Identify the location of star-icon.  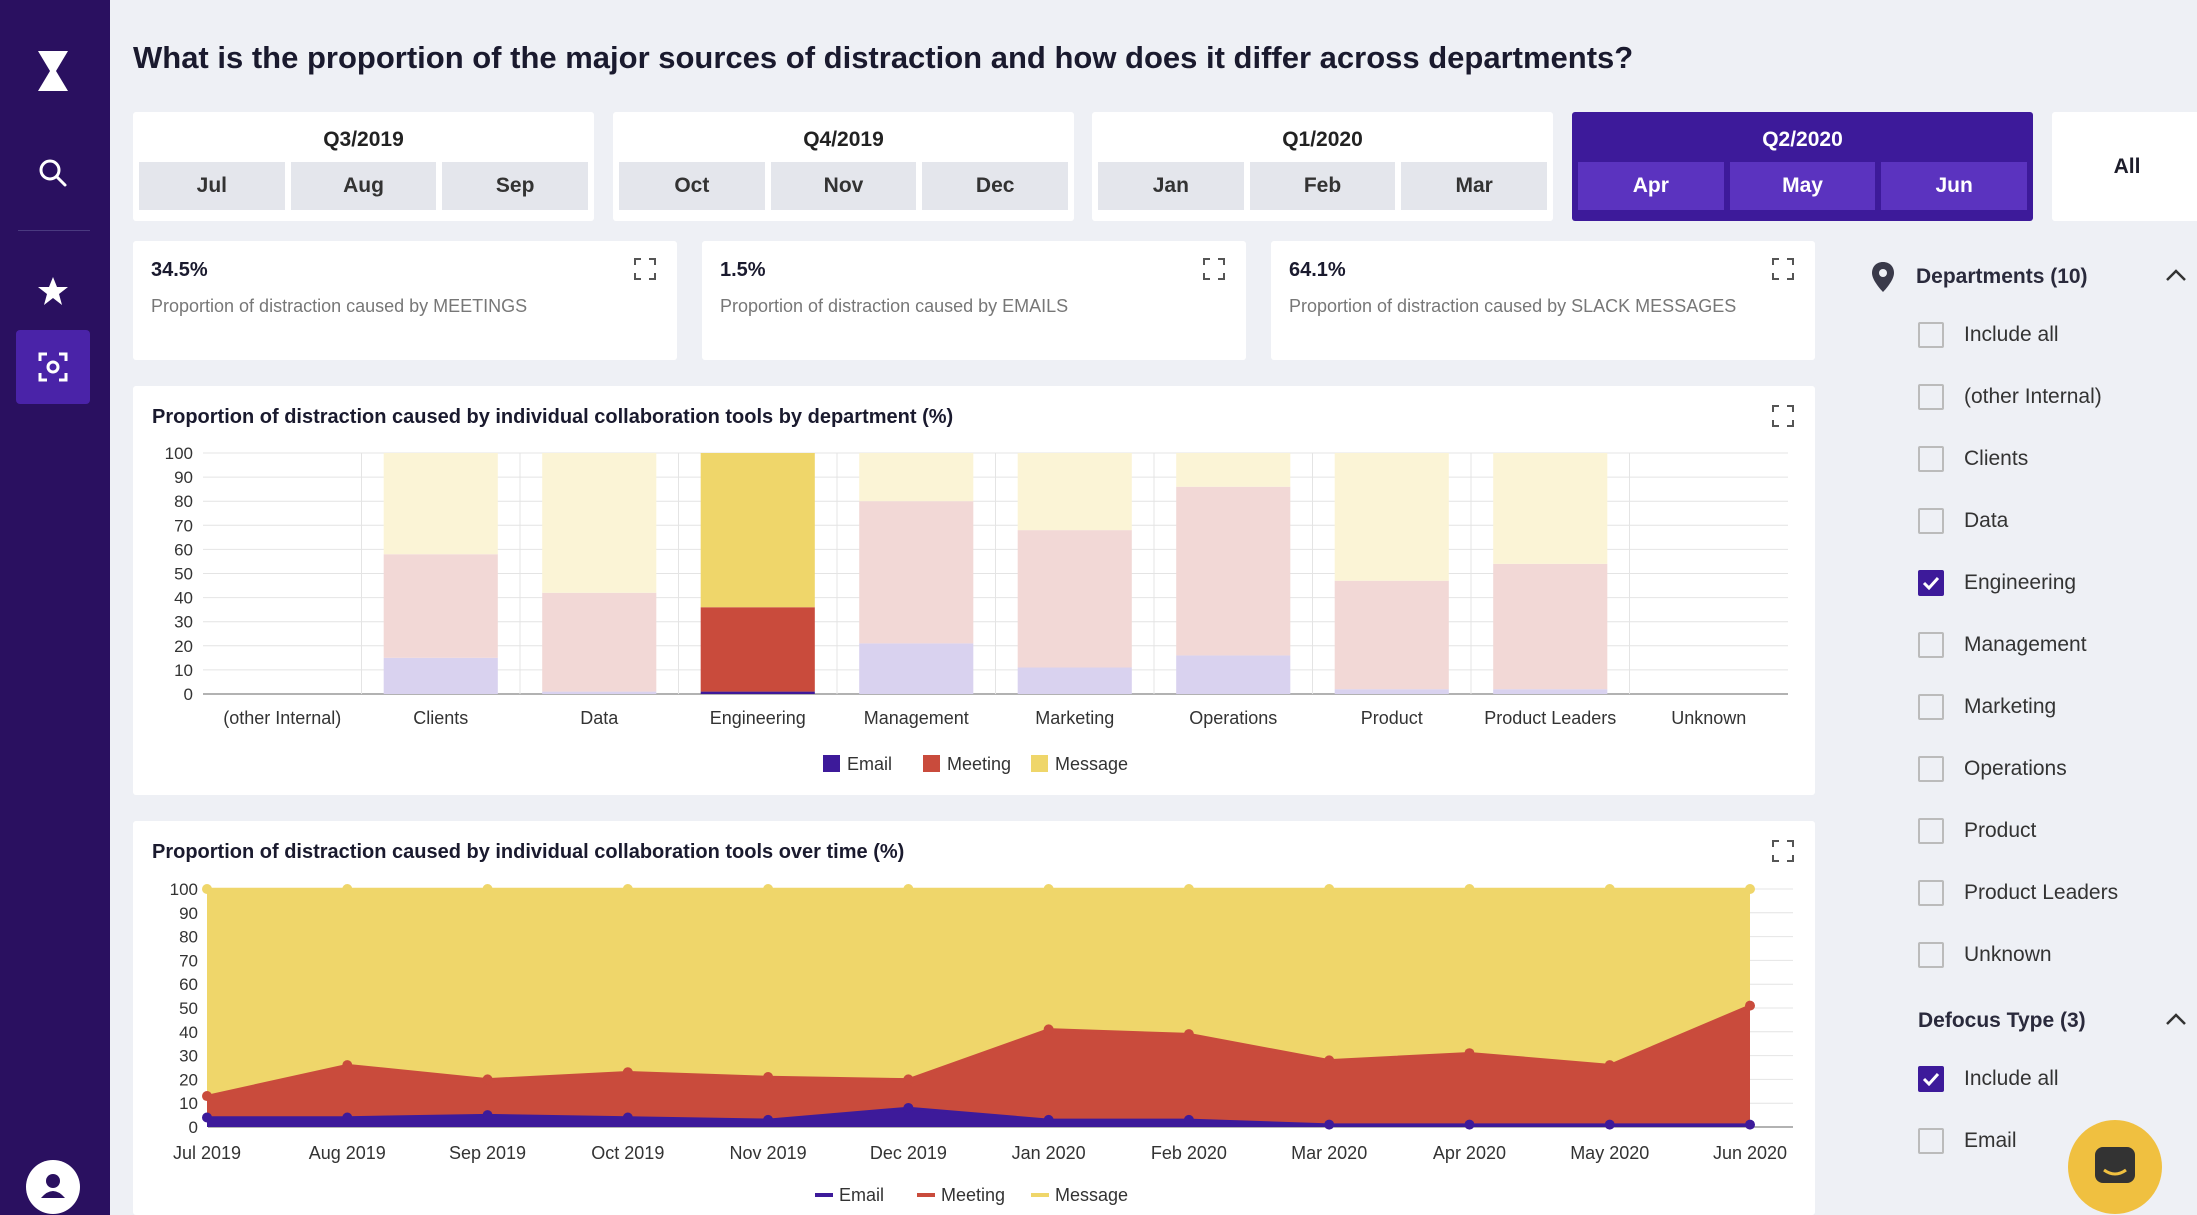
(53, 291).